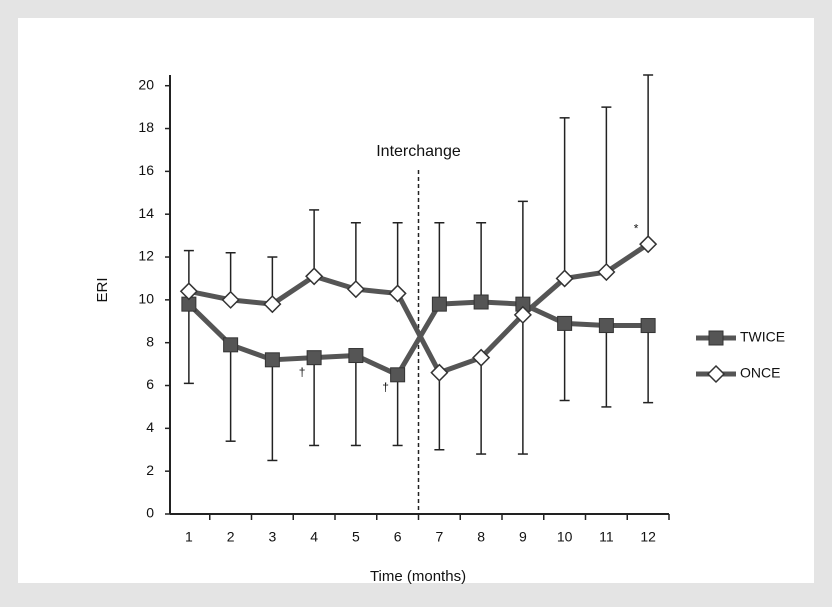  What do you see at coordinates (760, 373) in the screenshot?
I see `legend-label: ONCE` at bounding box center [760, 373].